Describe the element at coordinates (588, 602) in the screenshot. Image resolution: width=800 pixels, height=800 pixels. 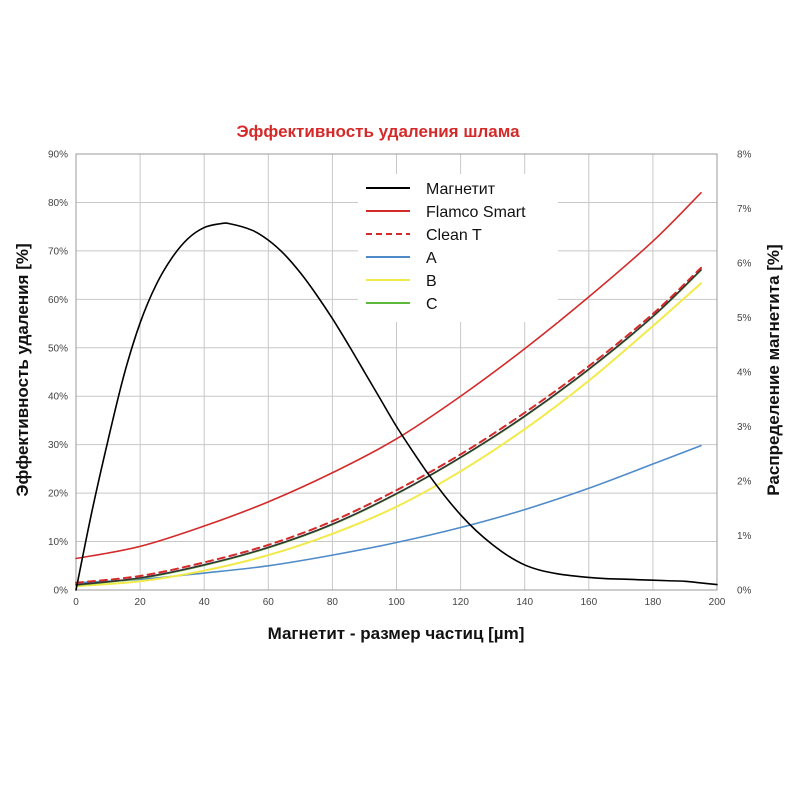
I see `x-tick-label: 160` at that location.